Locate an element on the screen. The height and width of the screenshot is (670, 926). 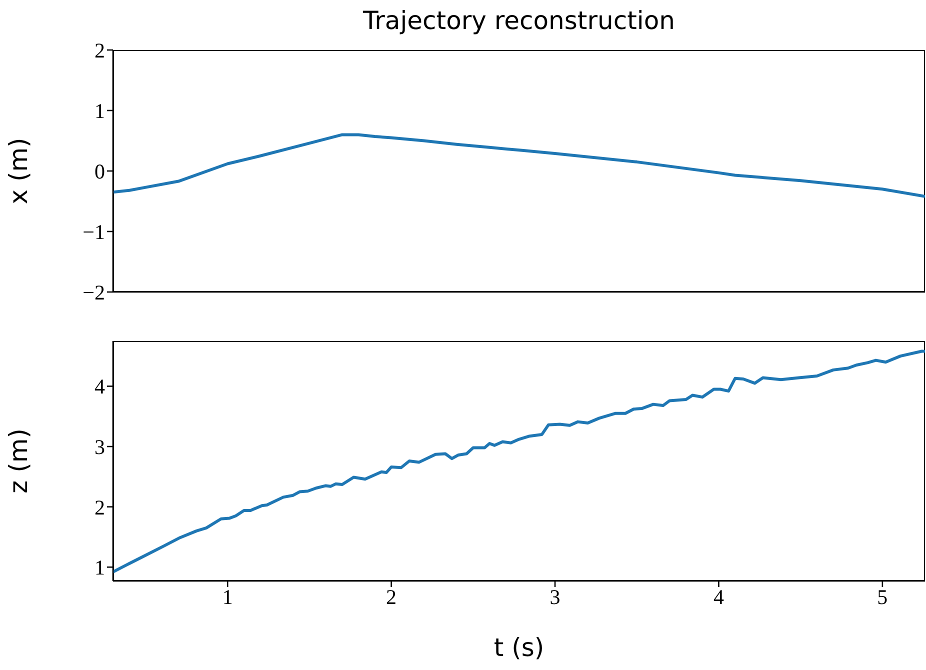
y-tick-label: 0 is located at coordinates (99, 171).